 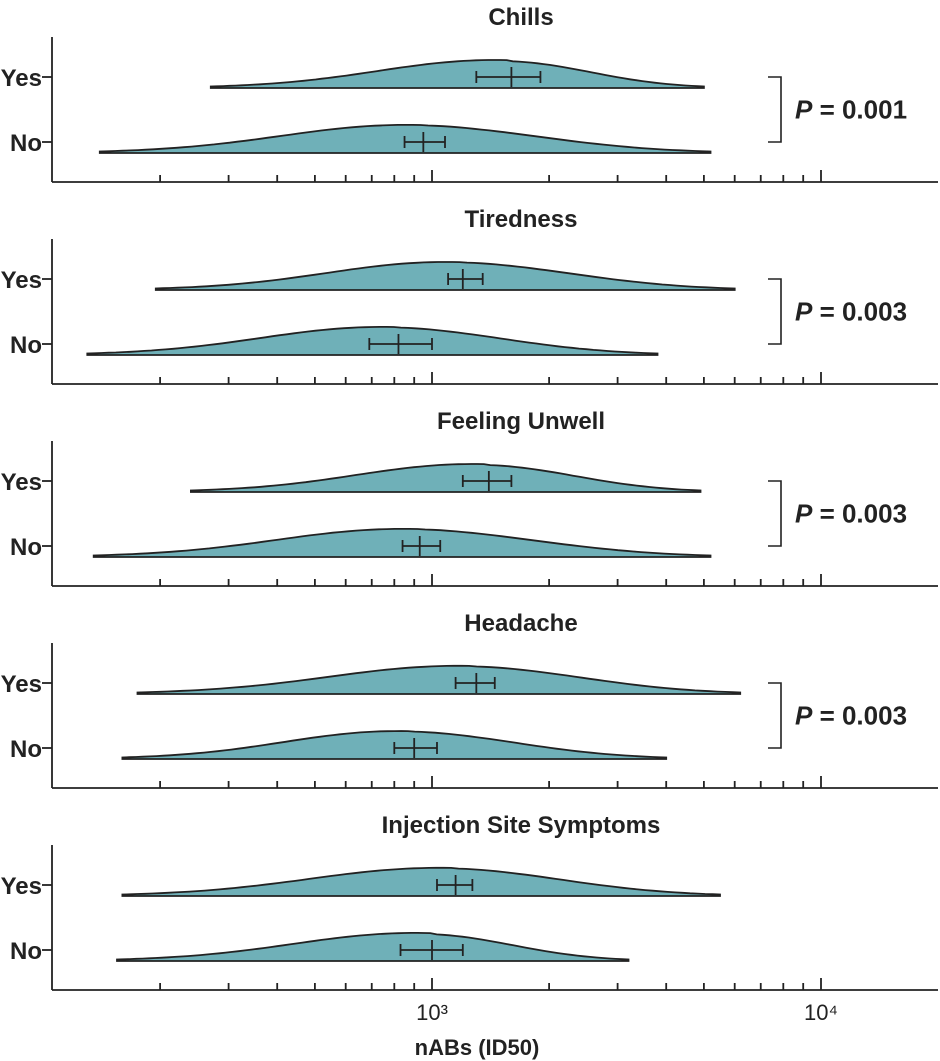 I want to click on x-tick-label: 10⁴, so click(x=821, y=1012).